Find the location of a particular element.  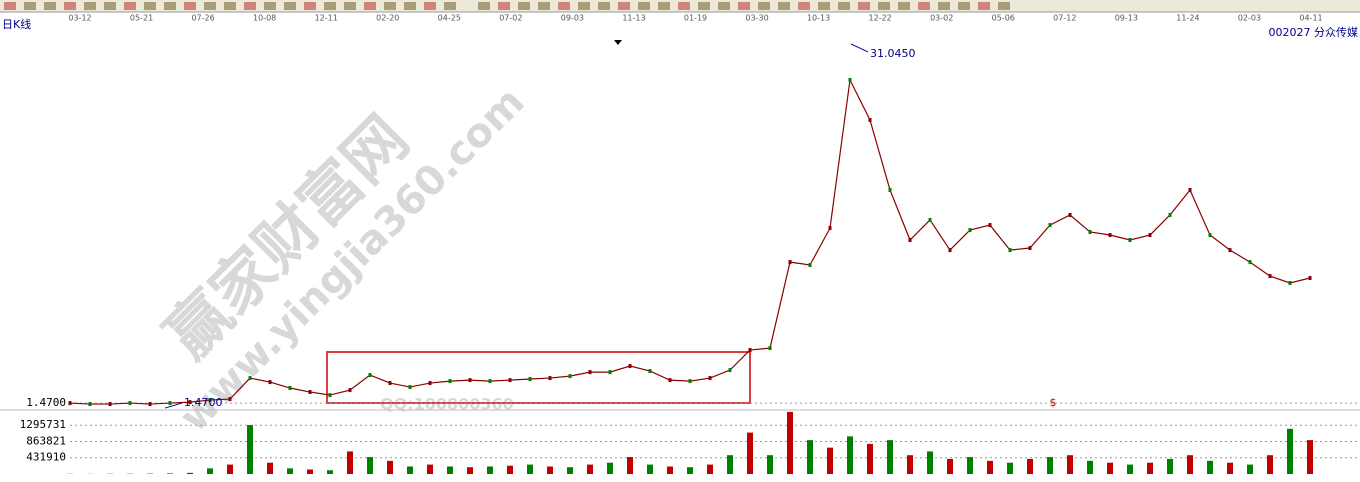

cursor-marker is located at coordinates (618, 42).